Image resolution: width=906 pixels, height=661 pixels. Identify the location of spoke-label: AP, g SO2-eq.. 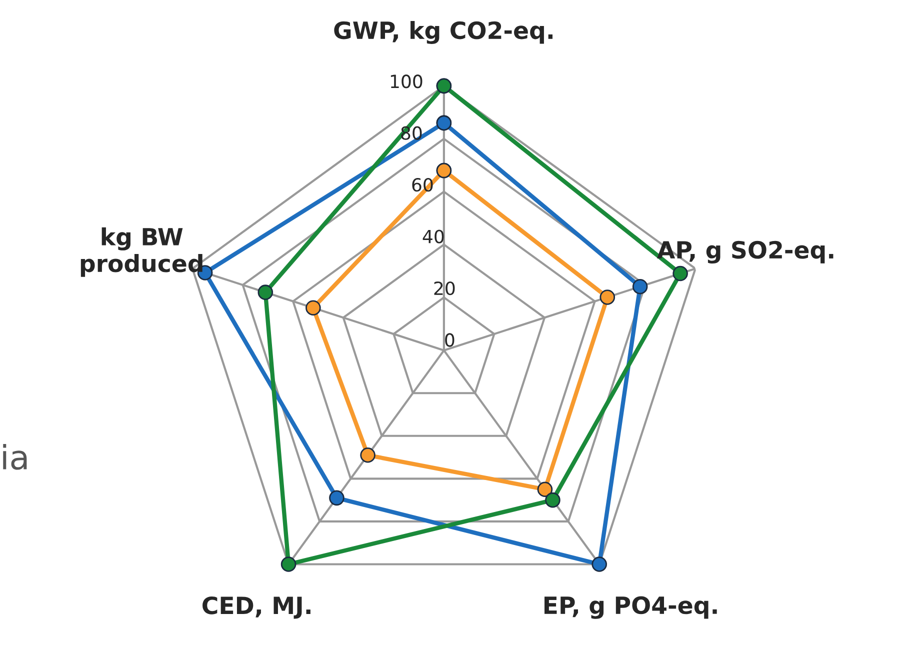
(745, 252).